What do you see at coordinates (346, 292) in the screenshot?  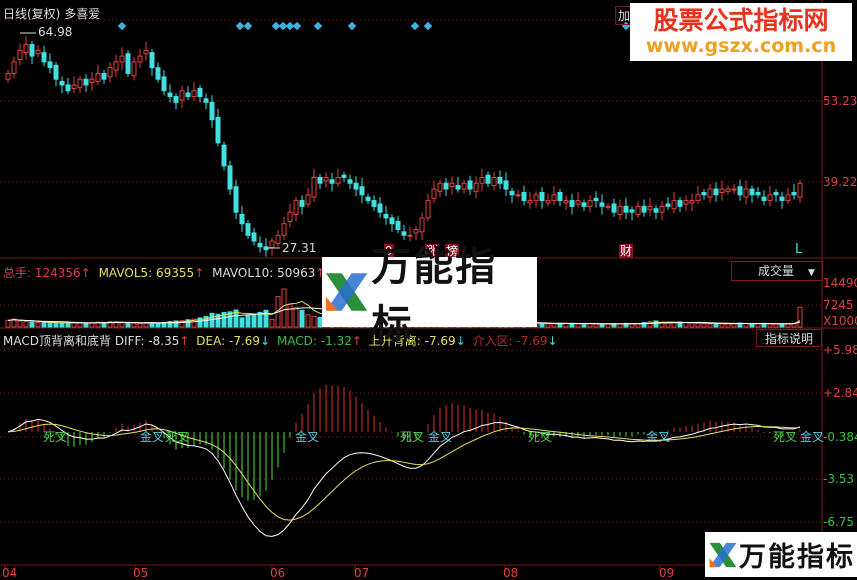 I see `logo-icon` at bounding box center [346, 292].